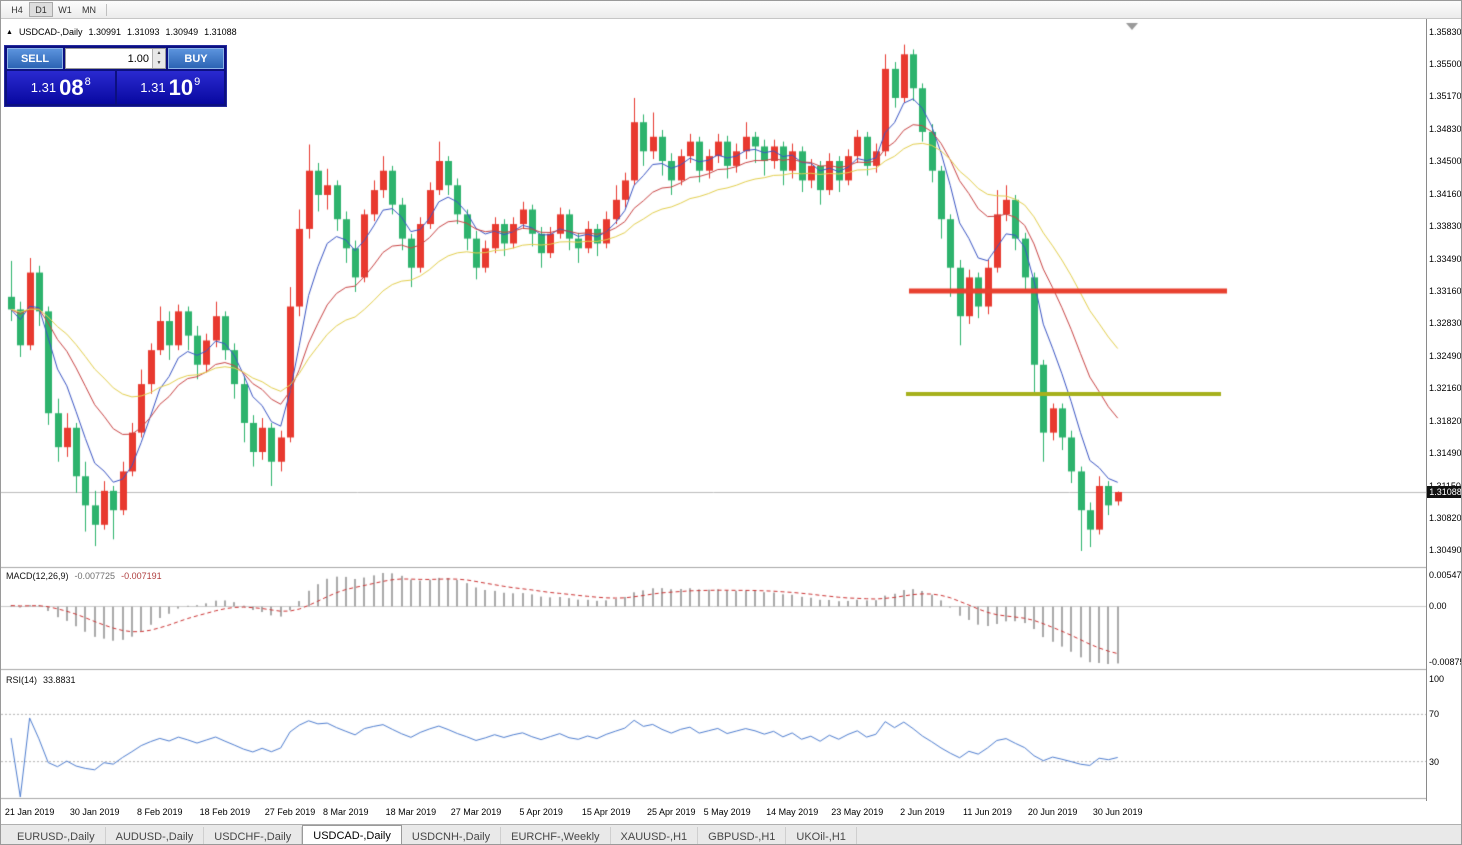 The height and width of the screenshot is (845, 1462). Describe the element at coordinates (29, 812) in the screenshot. I see `date-axis-label: 21 Jan 2019` at that location.